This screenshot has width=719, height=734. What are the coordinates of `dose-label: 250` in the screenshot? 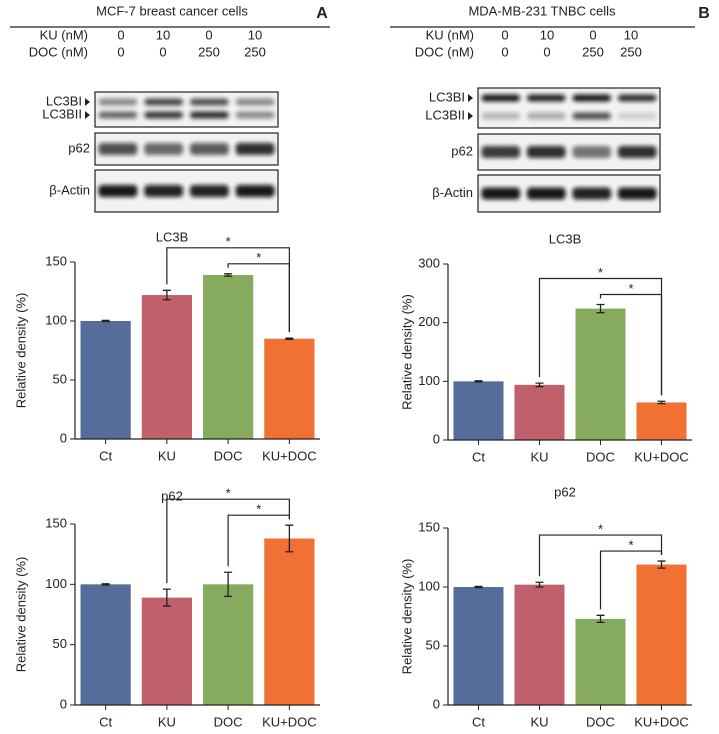 It's located at (255, 51).